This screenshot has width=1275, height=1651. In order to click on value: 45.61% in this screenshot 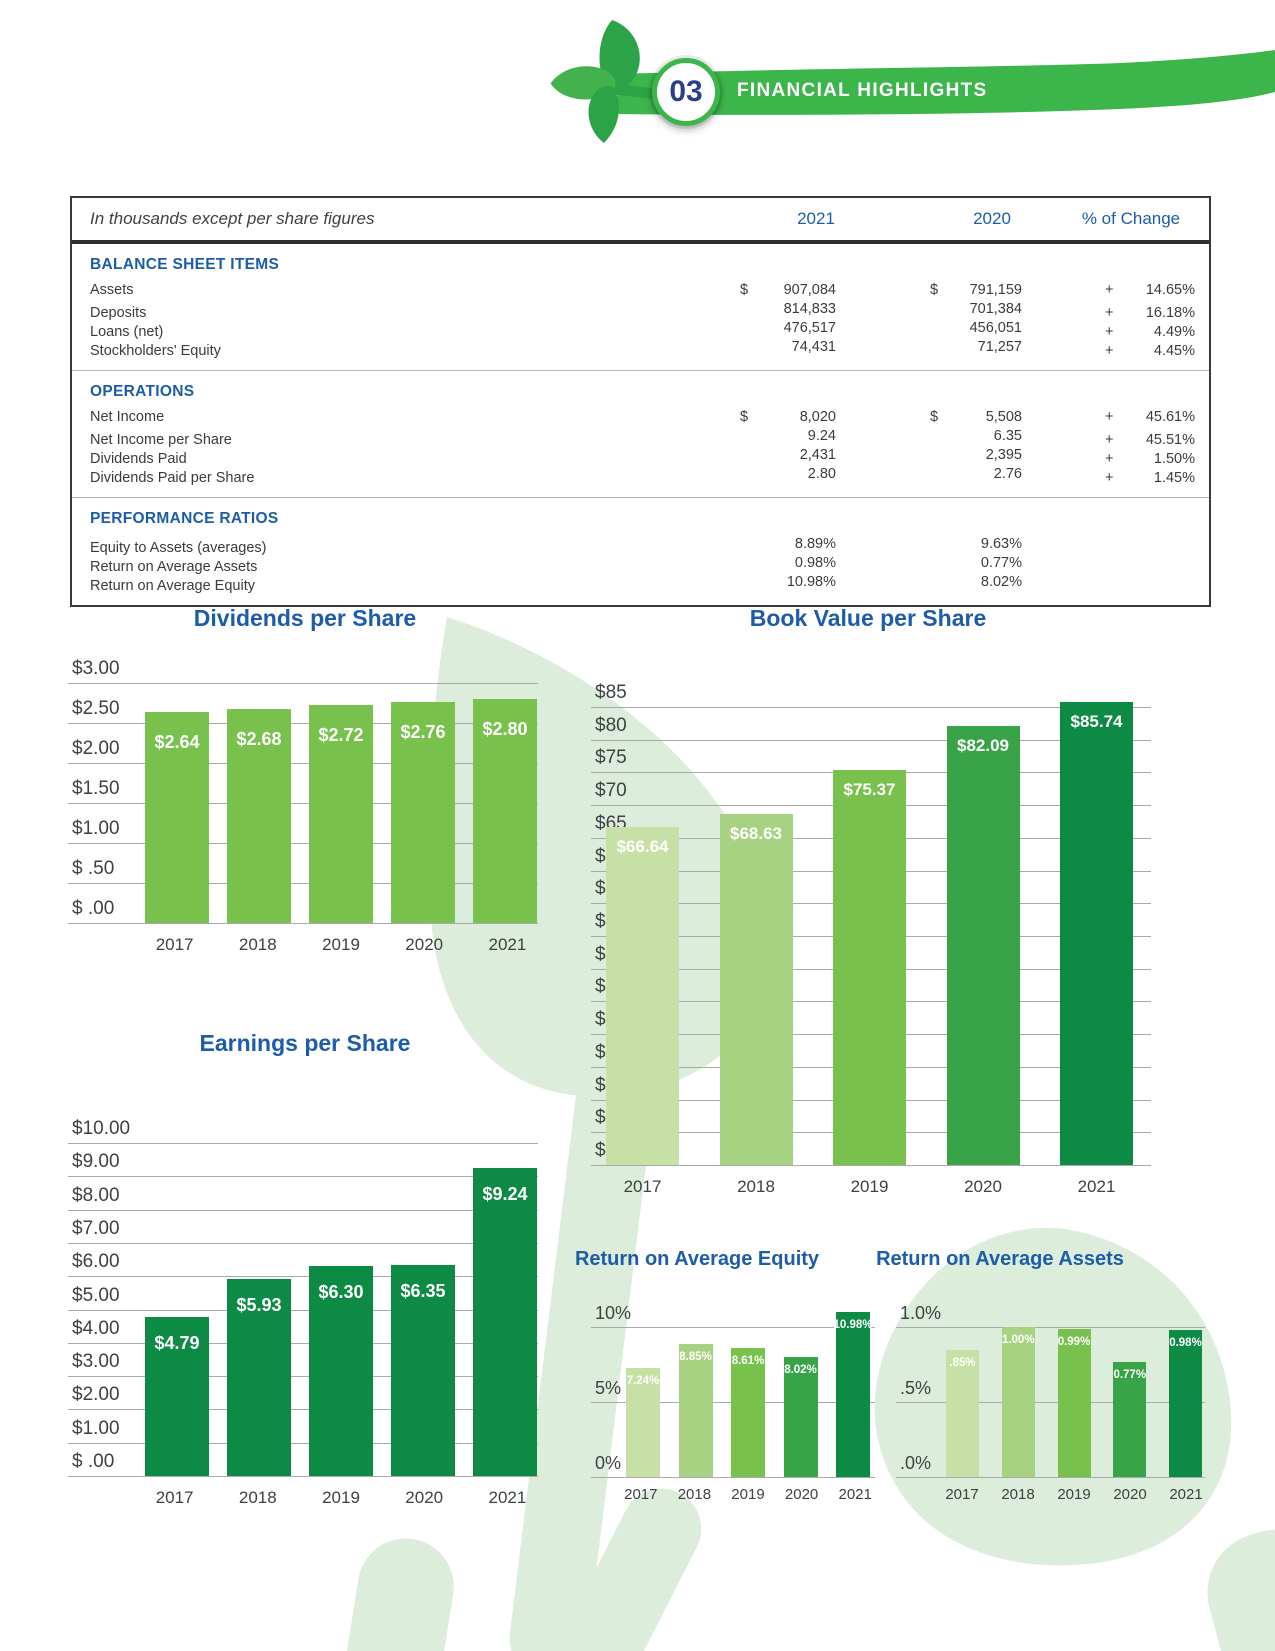, I will do `click(1170, 417)`.